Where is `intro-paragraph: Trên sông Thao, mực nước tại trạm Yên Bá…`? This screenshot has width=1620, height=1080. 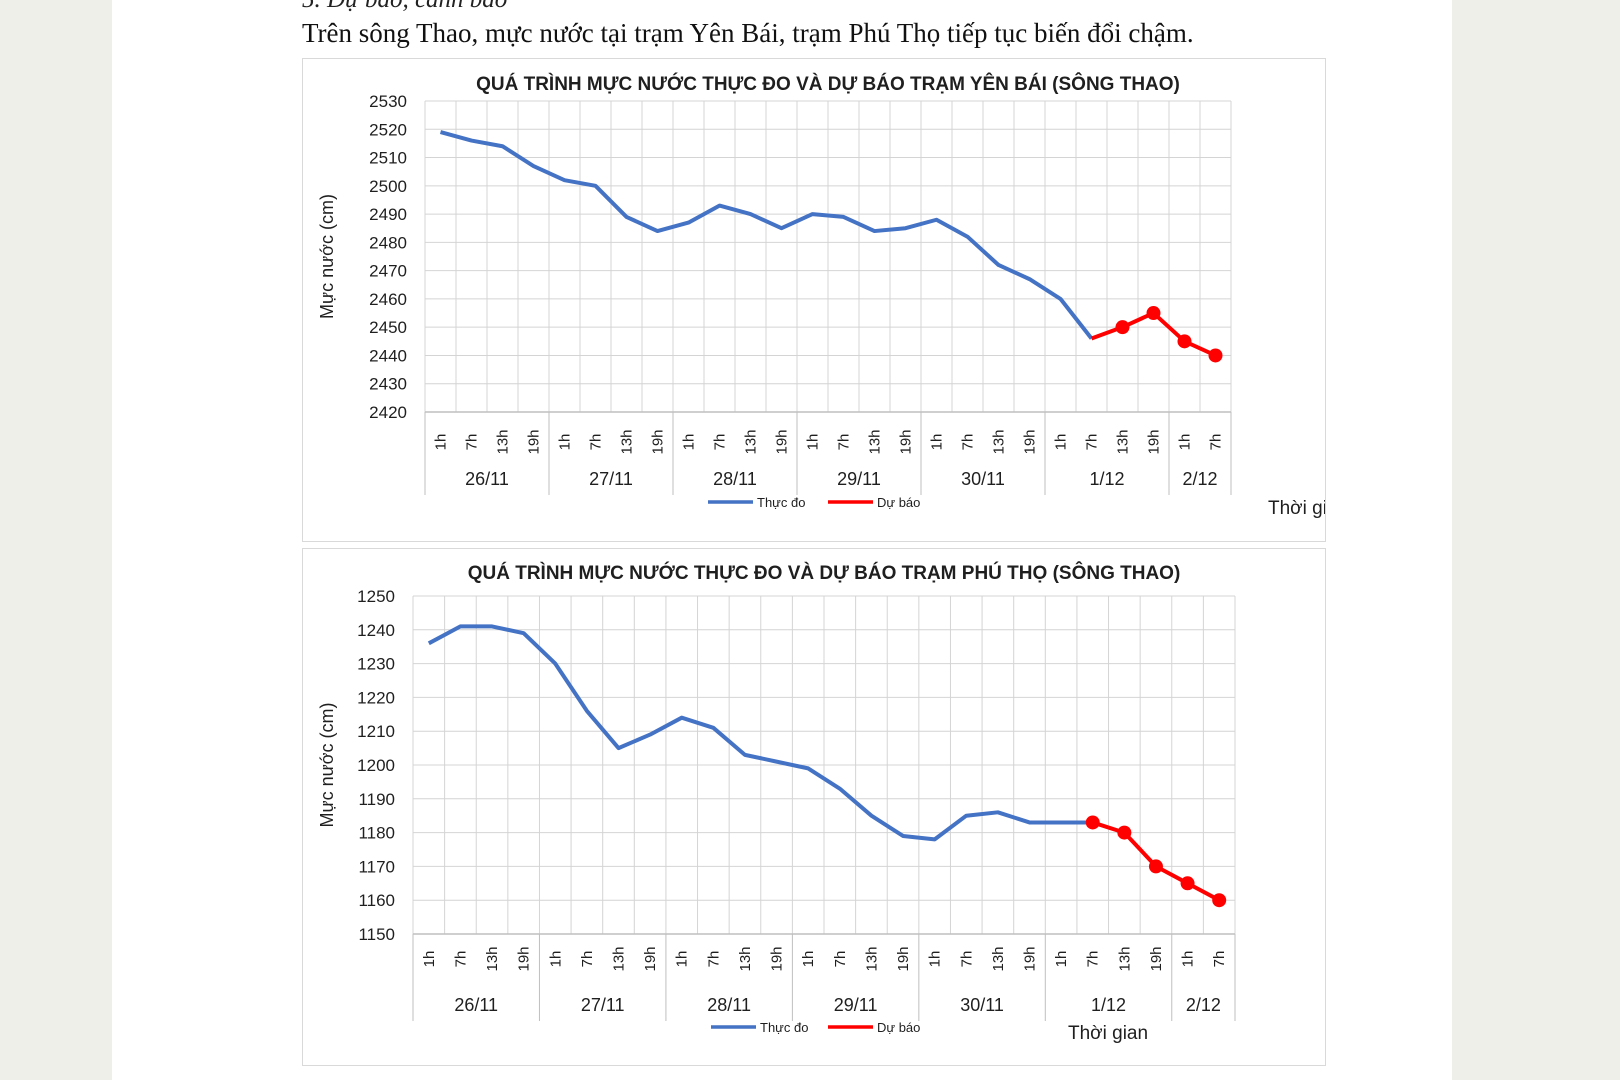 intro-paragraph: Trên sông Thao, mực nước tại trạm Yên Bá… is located at coordinates (748, 33).